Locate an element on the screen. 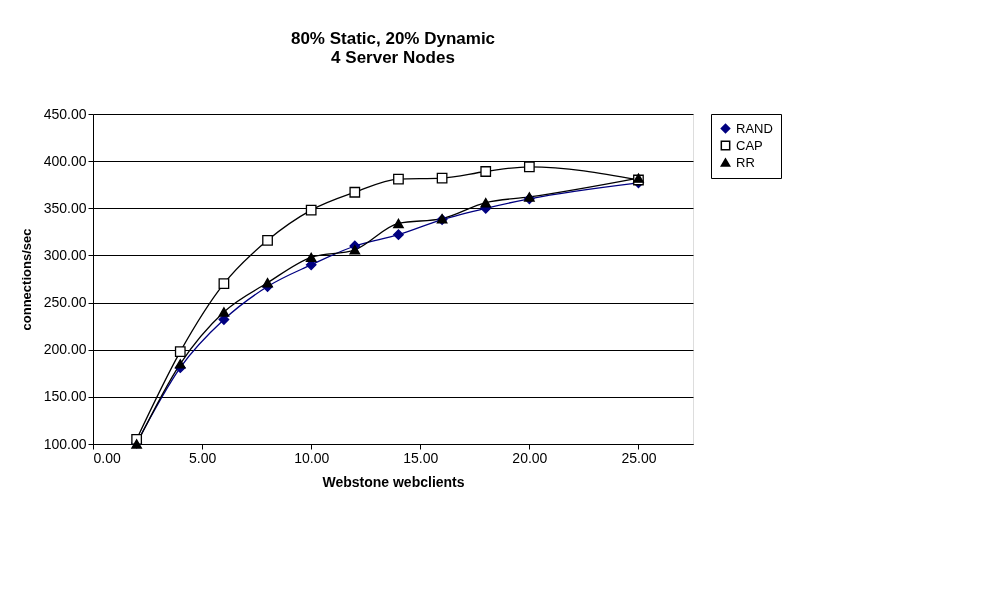  x-tick-label: 5.00 is located at coordinates (202, 457).